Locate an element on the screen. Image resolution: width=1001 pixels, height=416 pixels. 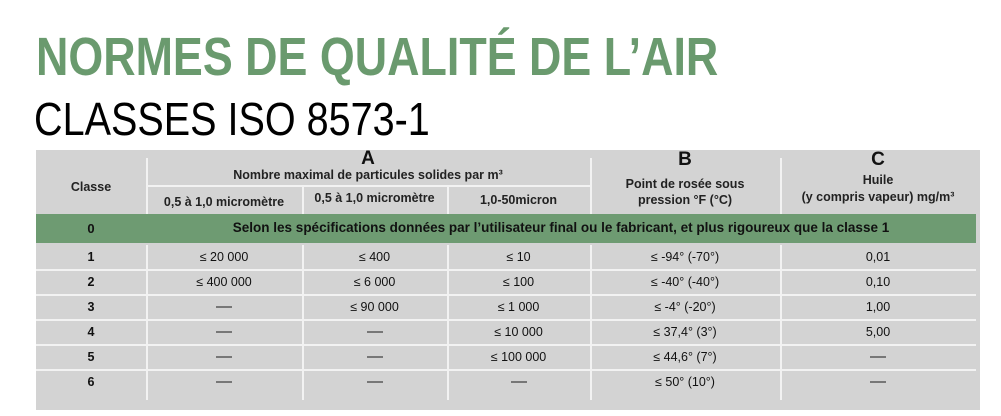
cell-a-3: ≤ 100 000 is located at coordinates (518, 356).